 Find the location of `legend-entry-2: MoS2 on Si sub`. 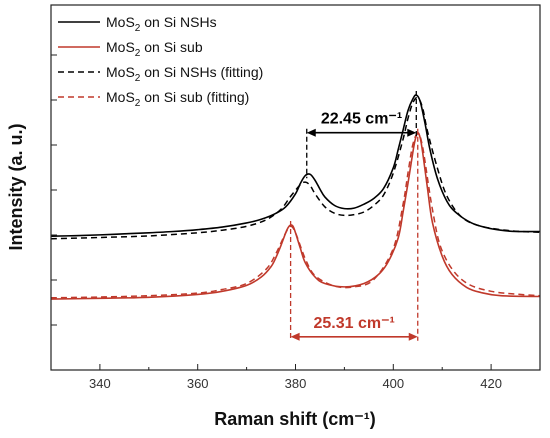

legend-entry-2: MoS2 on Si sub is located at coordinates (130, 49).